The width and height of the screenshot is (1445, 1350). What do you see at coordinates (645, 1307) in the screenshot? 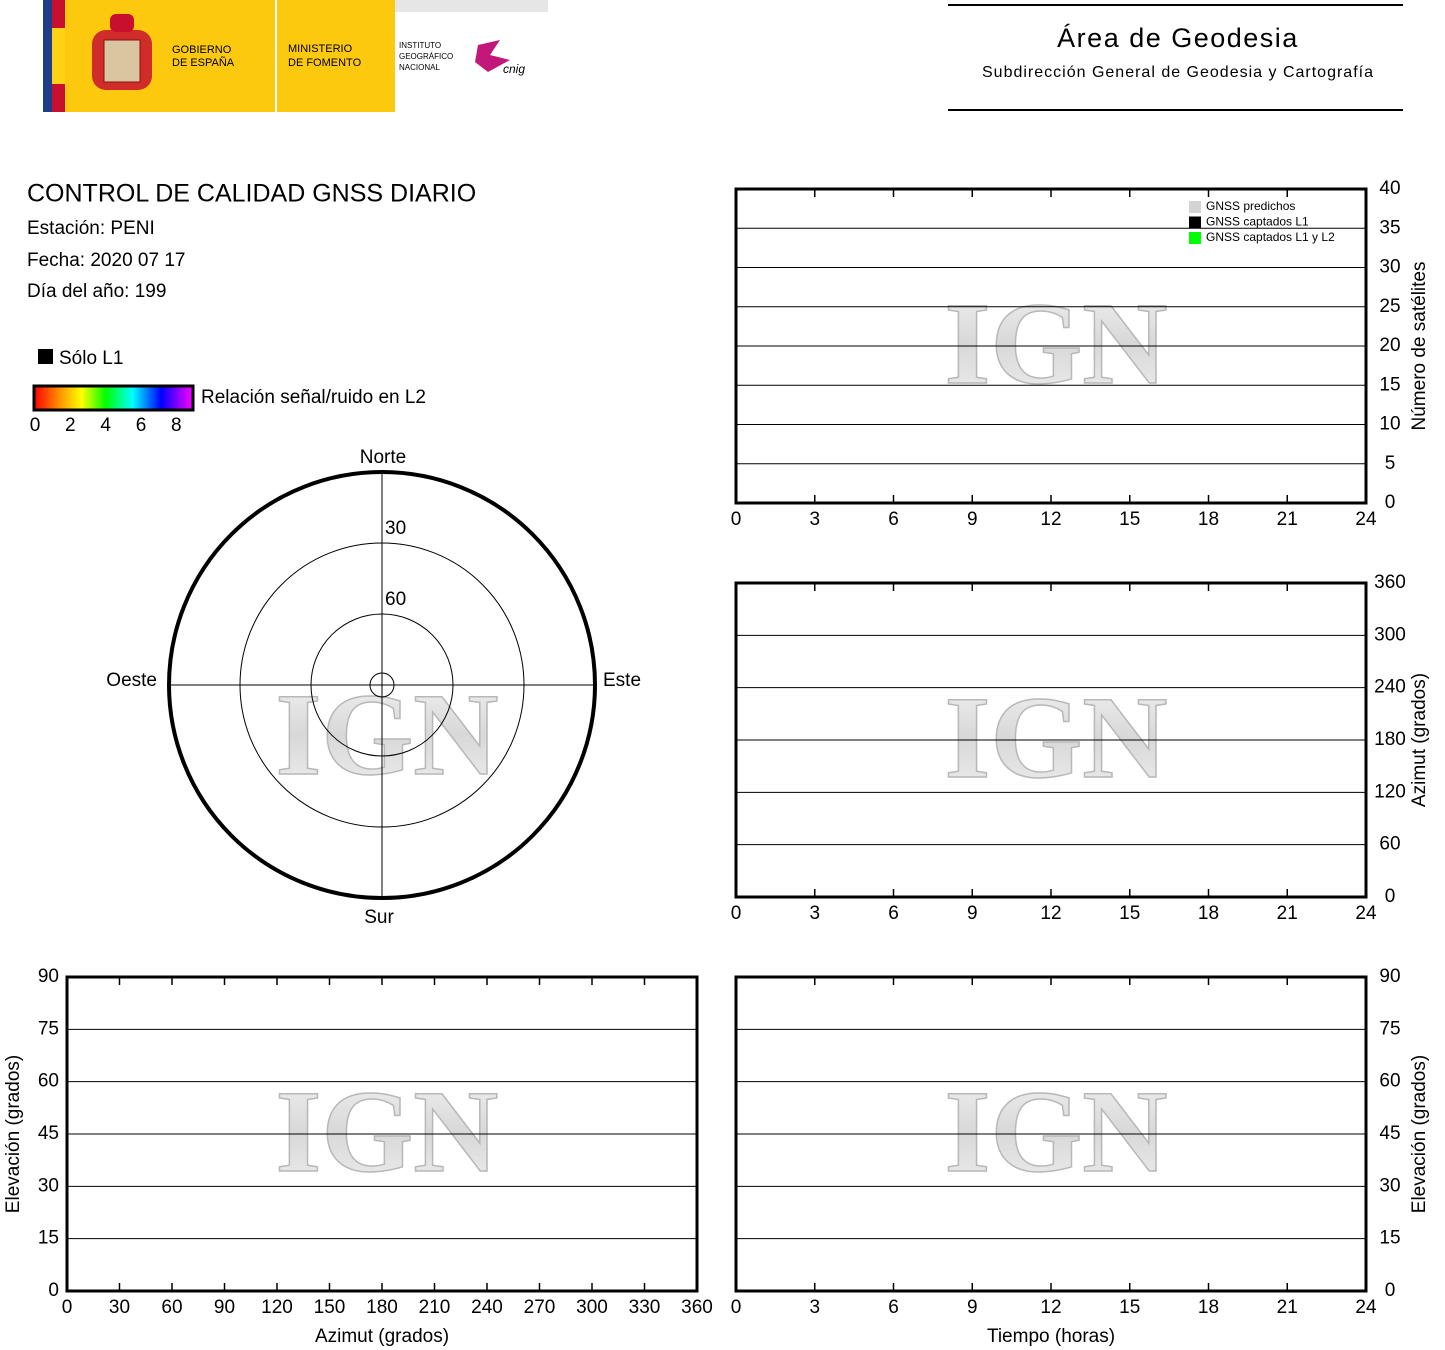
I see `x-tick-label: 330` at bounding box center [645, 1307].